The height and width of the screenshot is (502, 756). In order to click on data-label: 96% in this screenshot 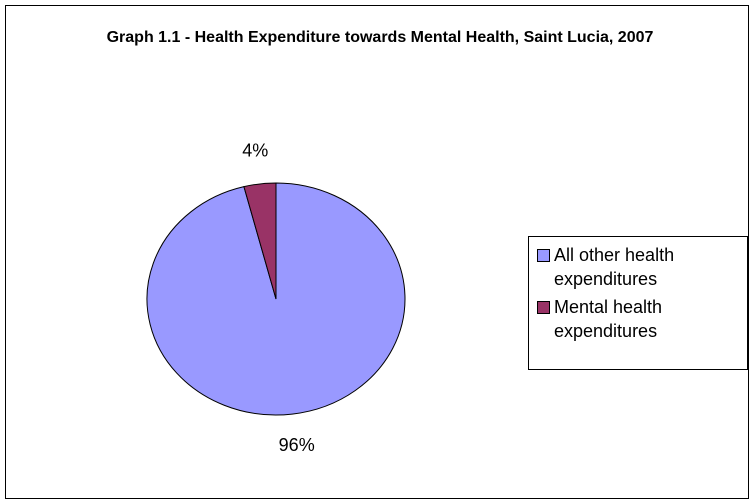, I will do `click(297, 445)`.